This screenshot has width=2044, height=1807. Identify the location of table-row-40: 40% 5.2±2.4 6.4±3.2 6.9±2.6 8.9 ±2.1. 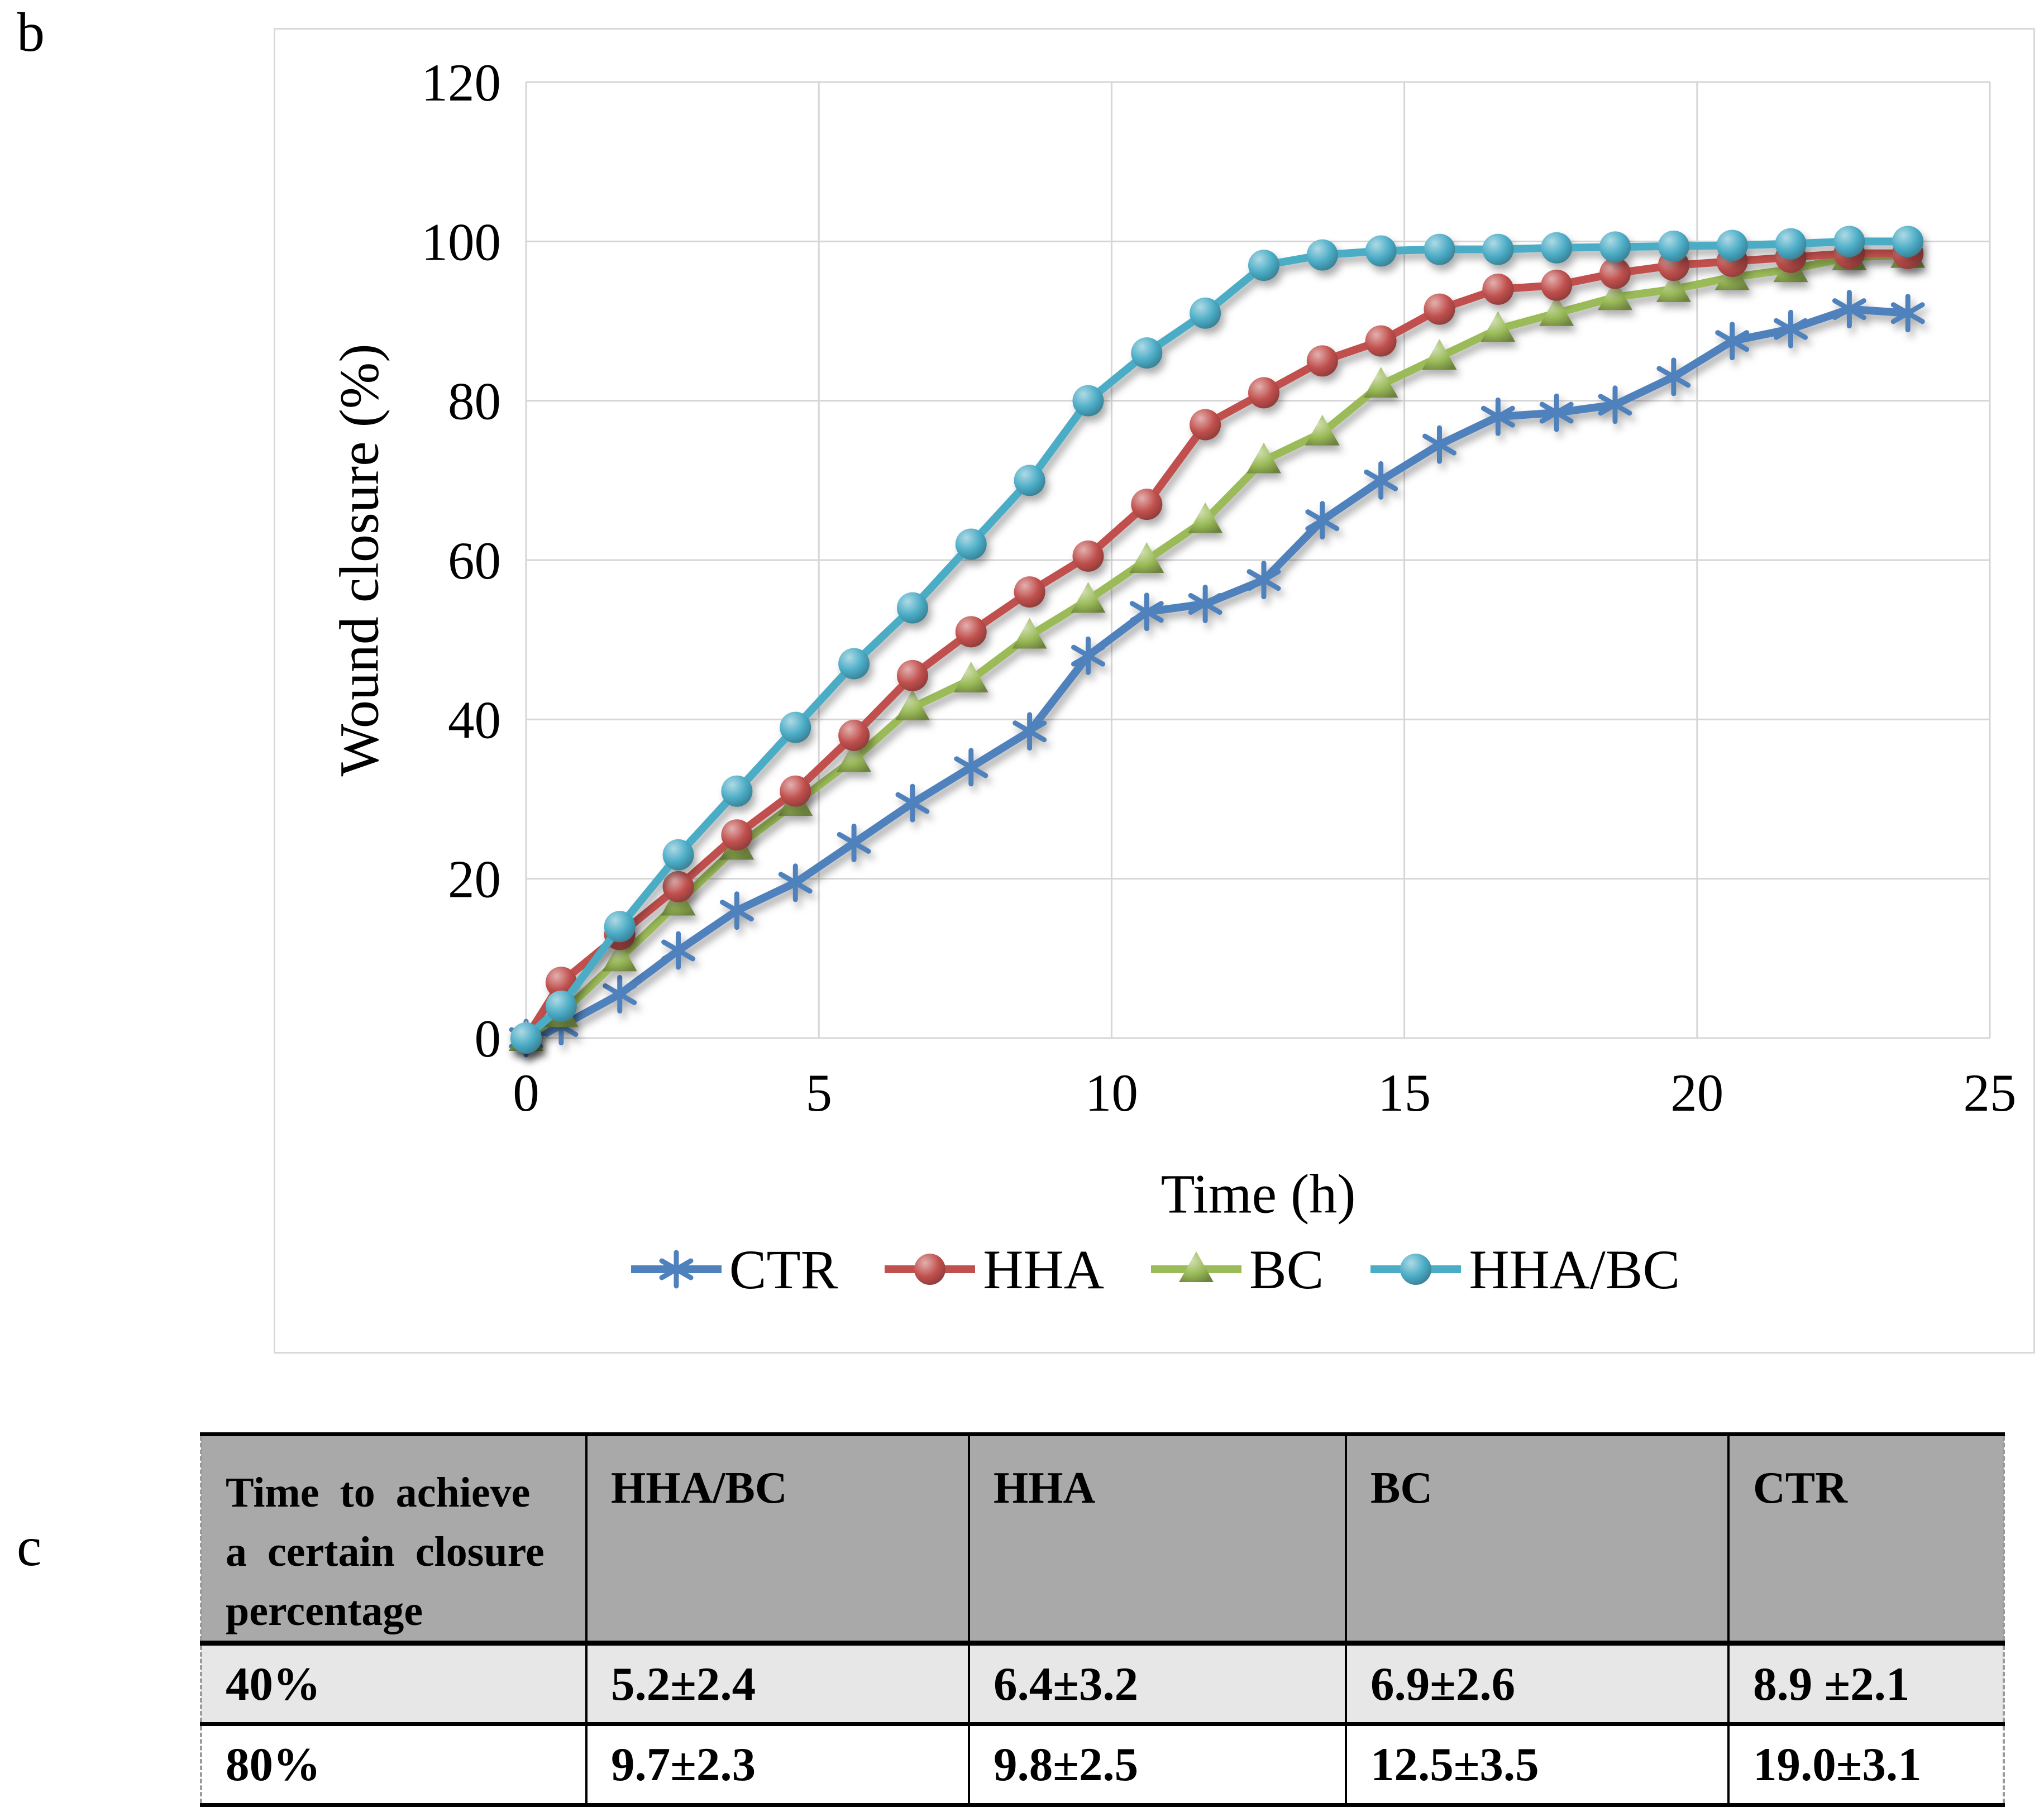
(1102, 1684).